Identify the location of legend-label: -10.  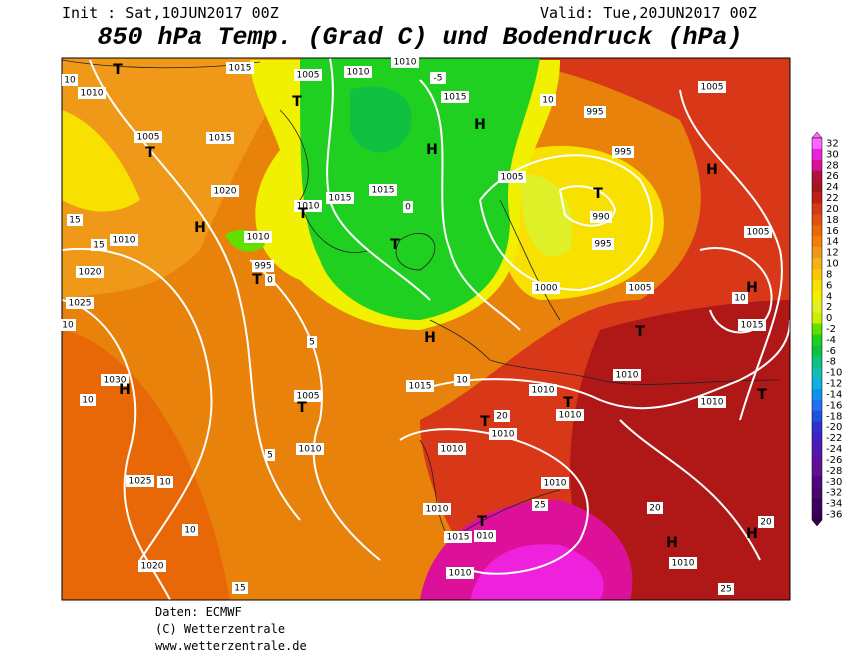
(834, 373).